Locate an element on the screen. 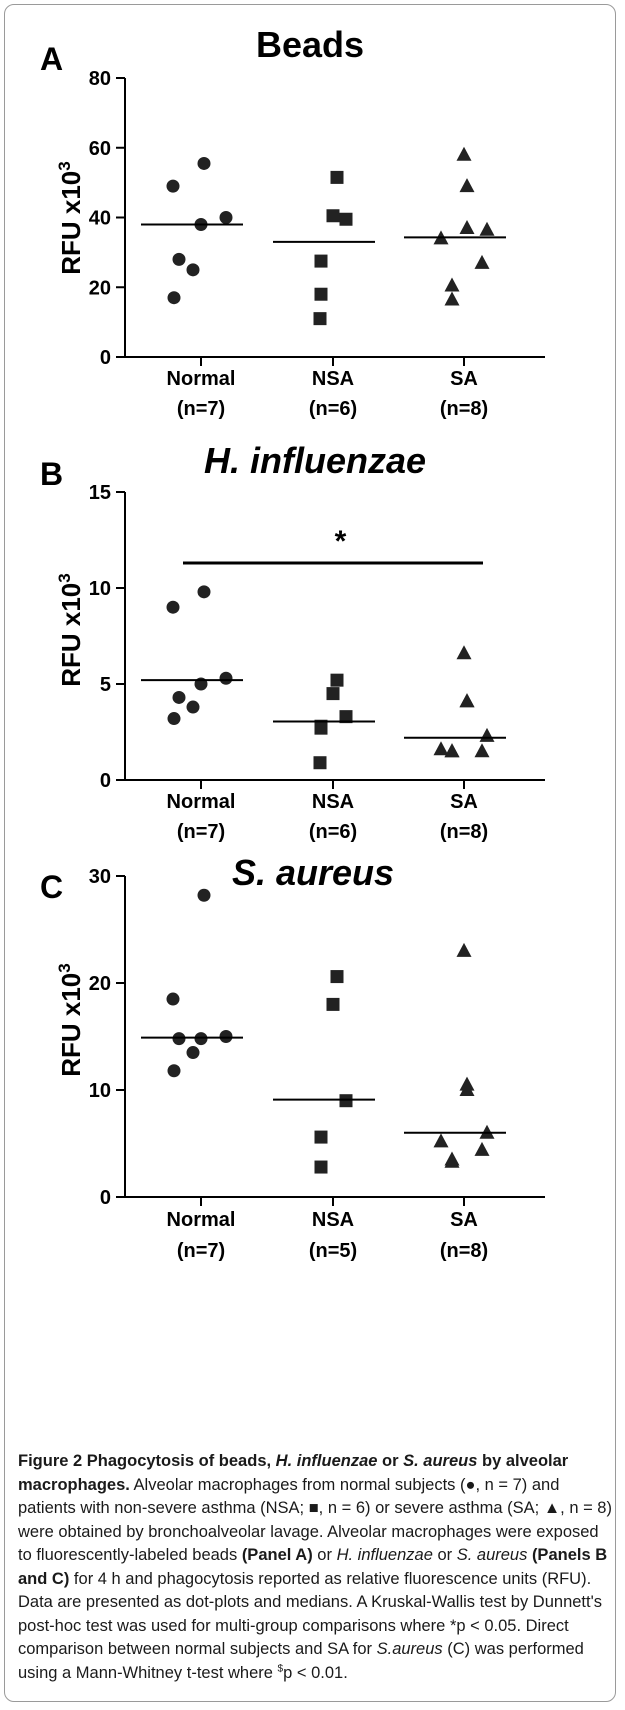 Image resolution: width=625 pixels, height=1710 pixels. caption-body-4: p < 0.01. is located at coordinates (315, 1672).